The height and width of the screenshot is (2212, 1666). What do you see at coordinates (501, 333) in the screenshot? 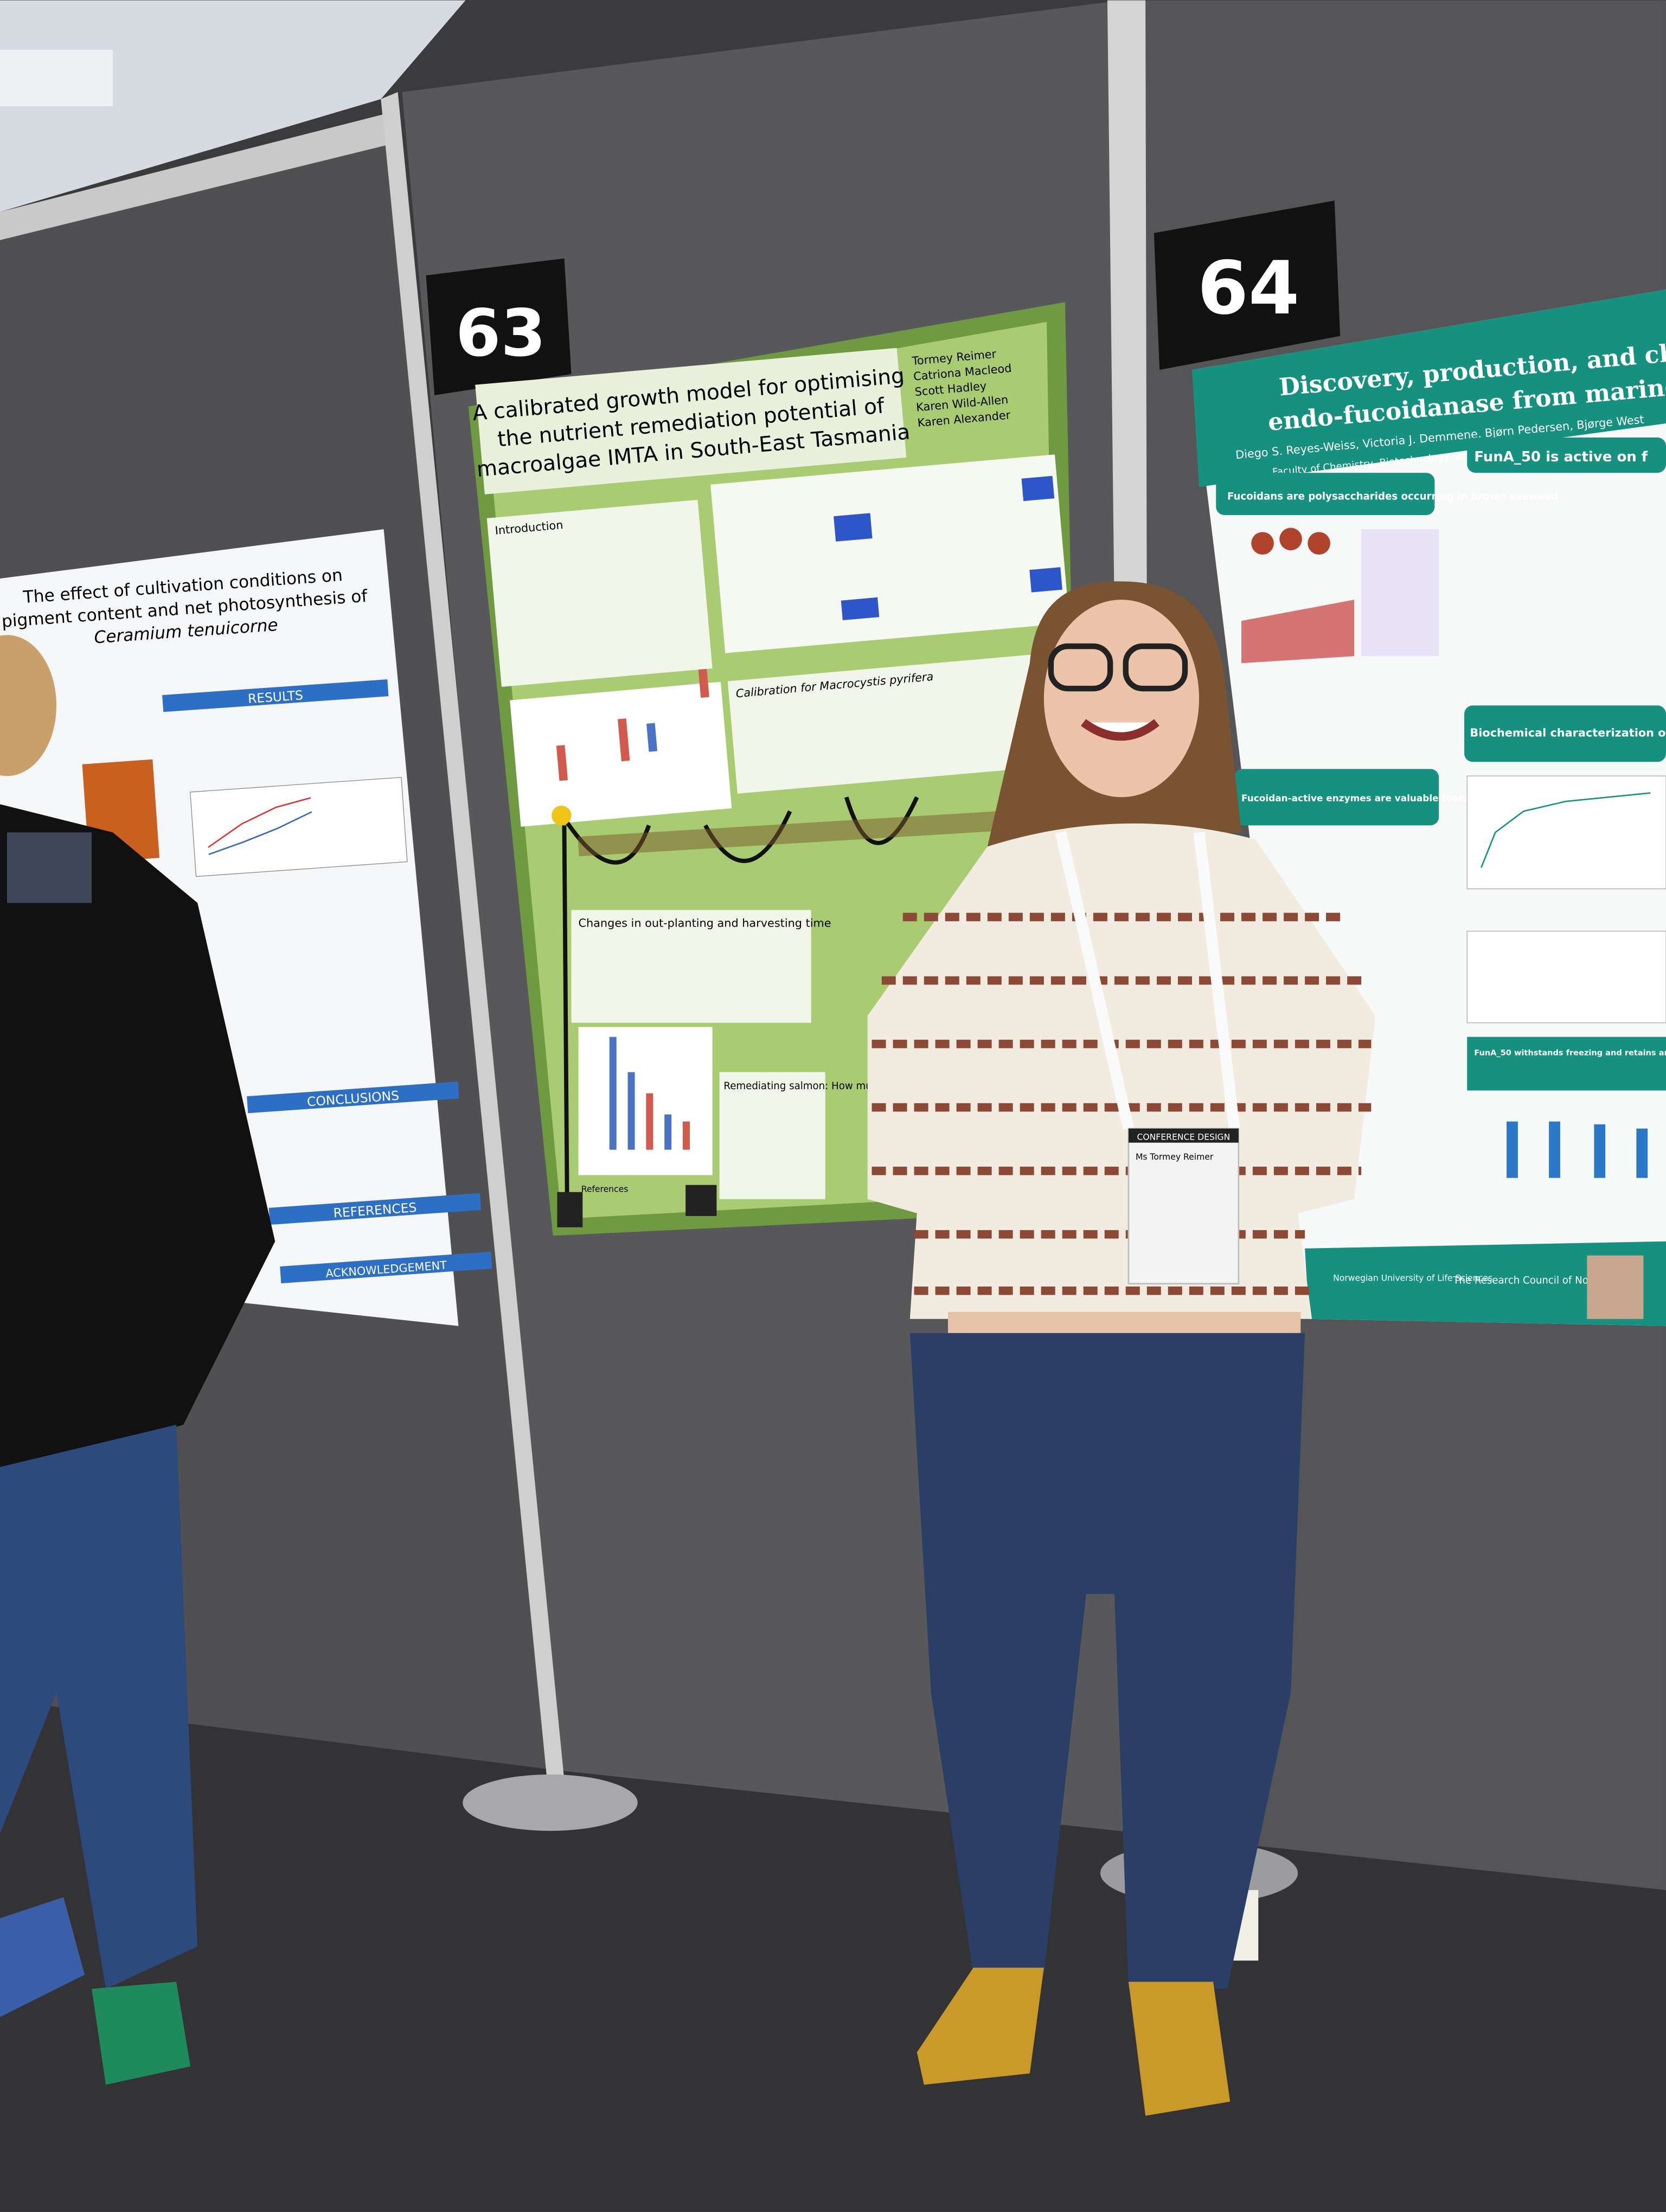
I see `poster-number: 63` at bounding box center [501, 333].